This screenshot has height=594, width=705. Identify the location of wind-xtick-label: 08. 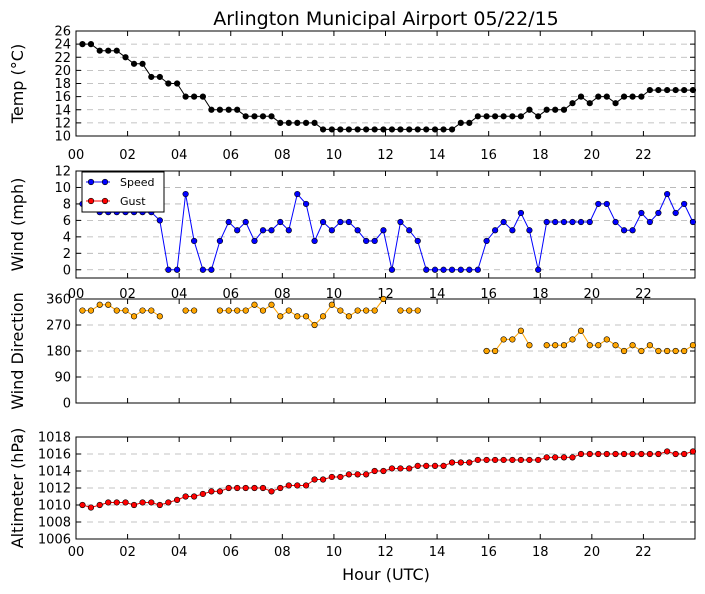
(282, 294).